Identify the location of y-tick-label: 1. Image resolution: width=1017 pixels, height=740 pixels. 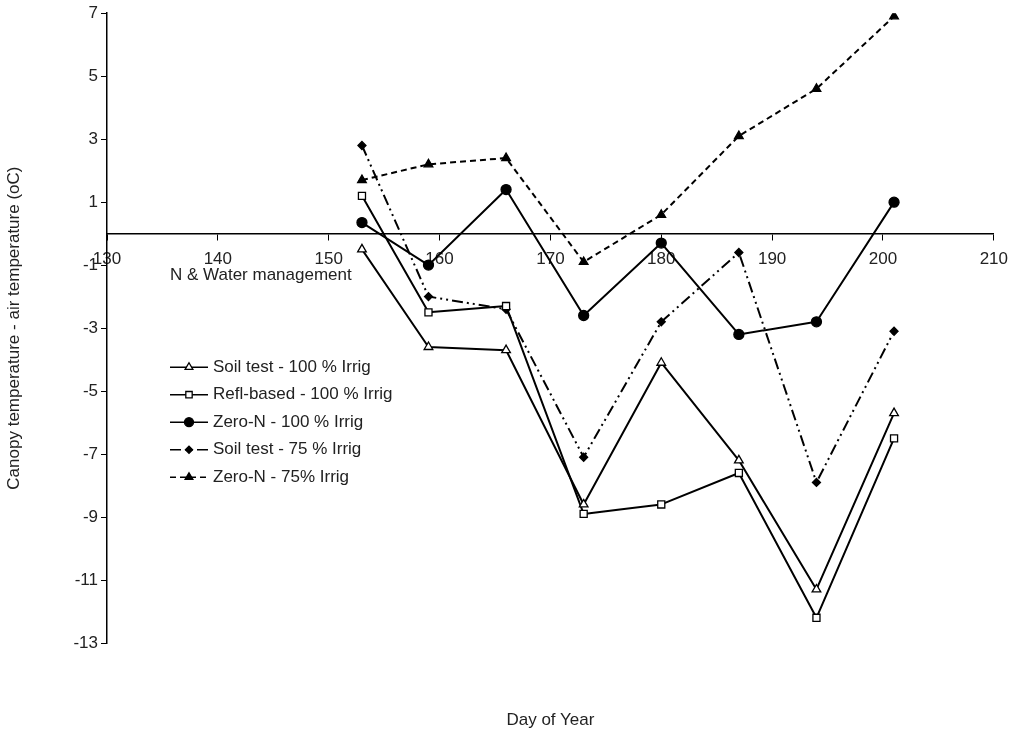
(93, 201).